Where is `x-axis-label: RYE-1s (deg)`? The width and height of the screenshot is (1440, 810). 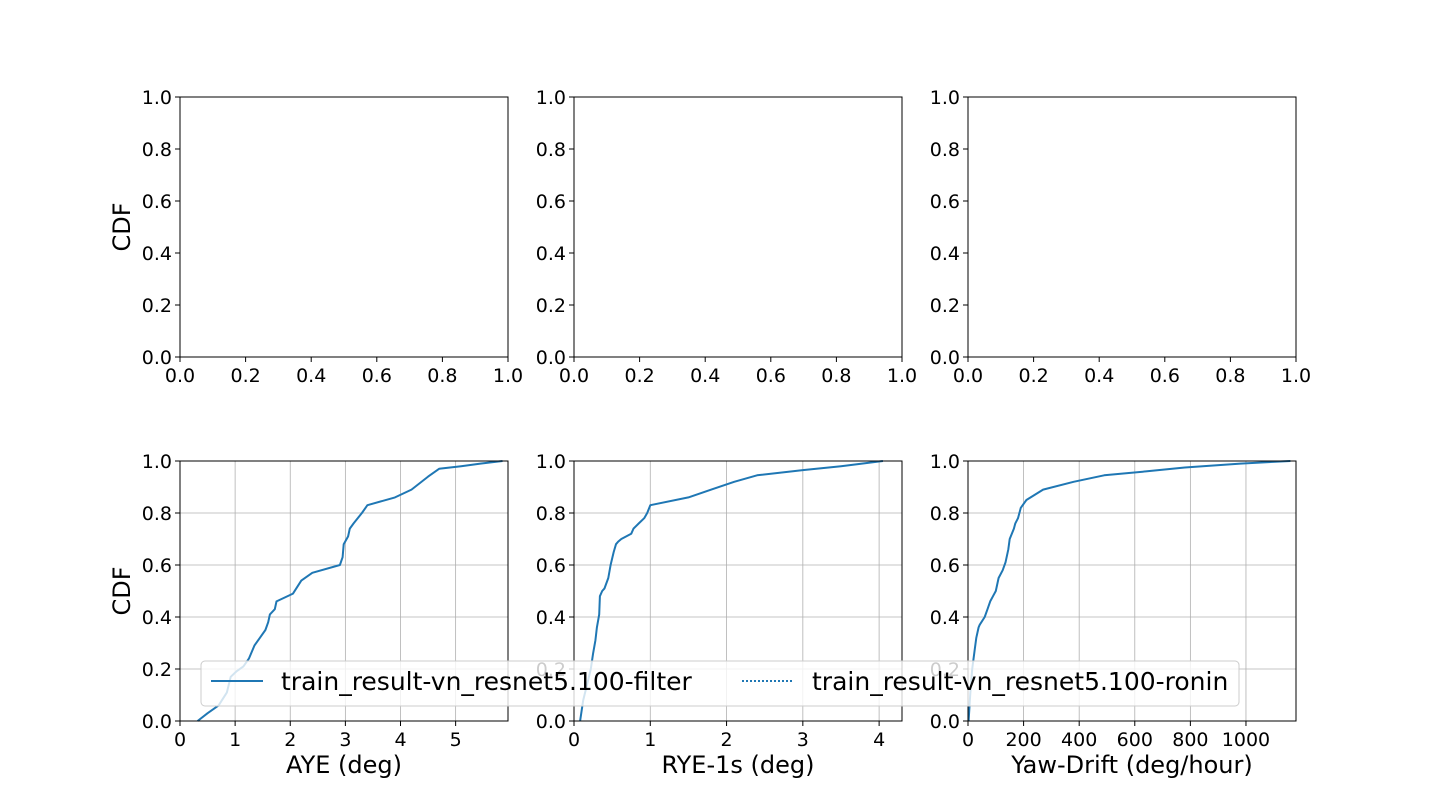
x-axis-label: RYE-1s (deg) is located at coordinates (738, 765).